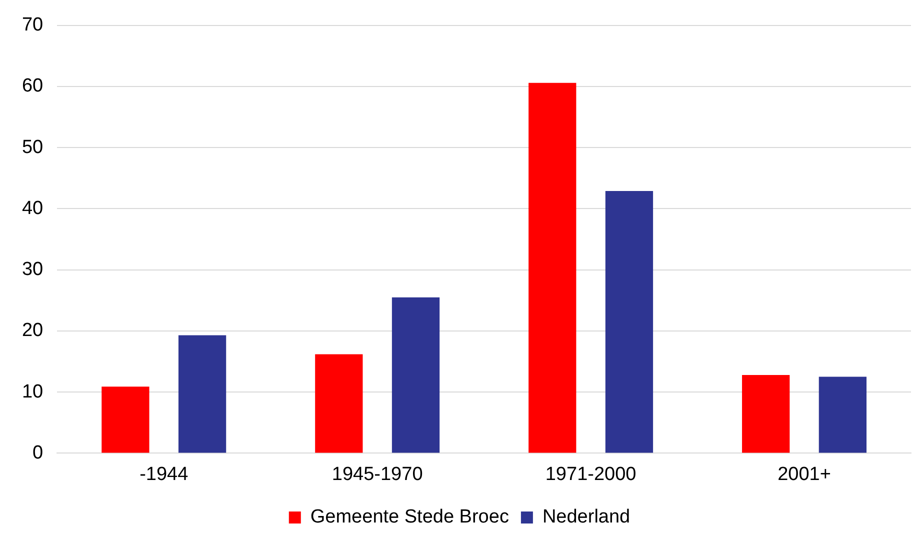 This screenshot has height=541, width=915. What do you see at coordinates (33, 147) in the screenshot?
I see `y-tick-label: 50` at bounding box center [33, 147].